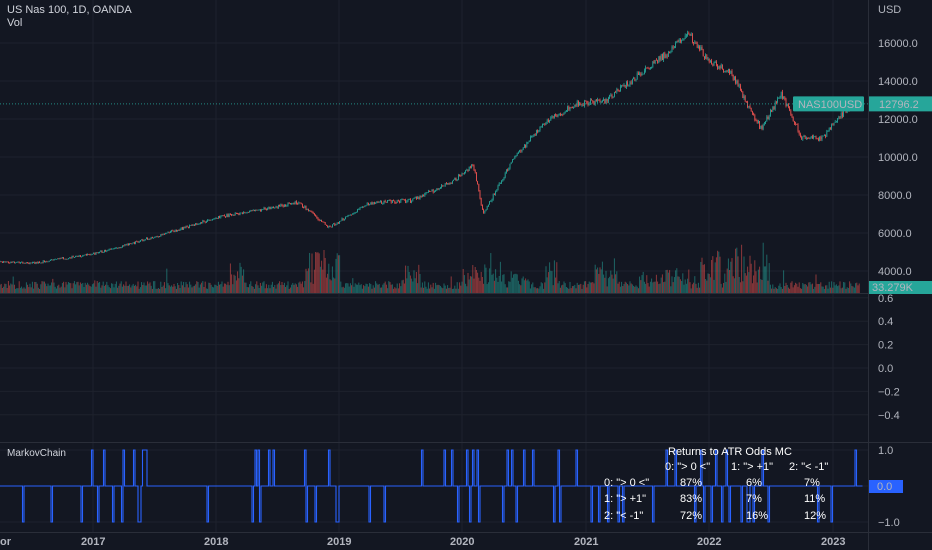 The width and height of the screenshot is (932, 550). Describe the element at coordinates (884, 487) in the screenshot. I see `indicator-badge-text: 0.0` at that location.